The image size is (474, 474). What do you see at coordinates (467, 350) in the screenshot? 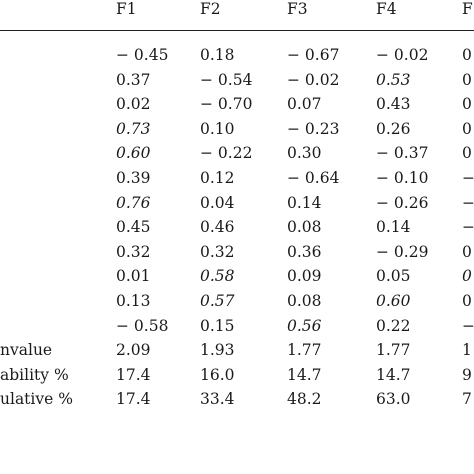
I see `table-cell: 1` at bounding box center [467, 350].